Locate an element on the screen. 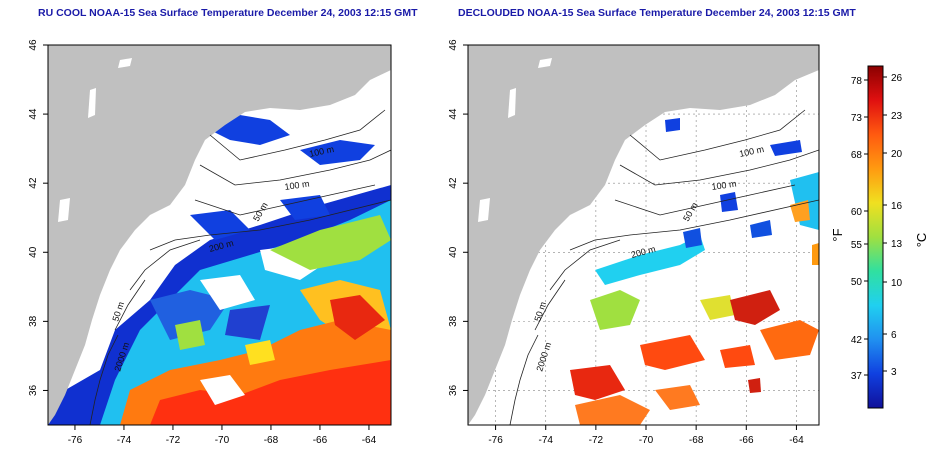  colorbar-c-tick-label: 26 is located at coordinates (897, 78).